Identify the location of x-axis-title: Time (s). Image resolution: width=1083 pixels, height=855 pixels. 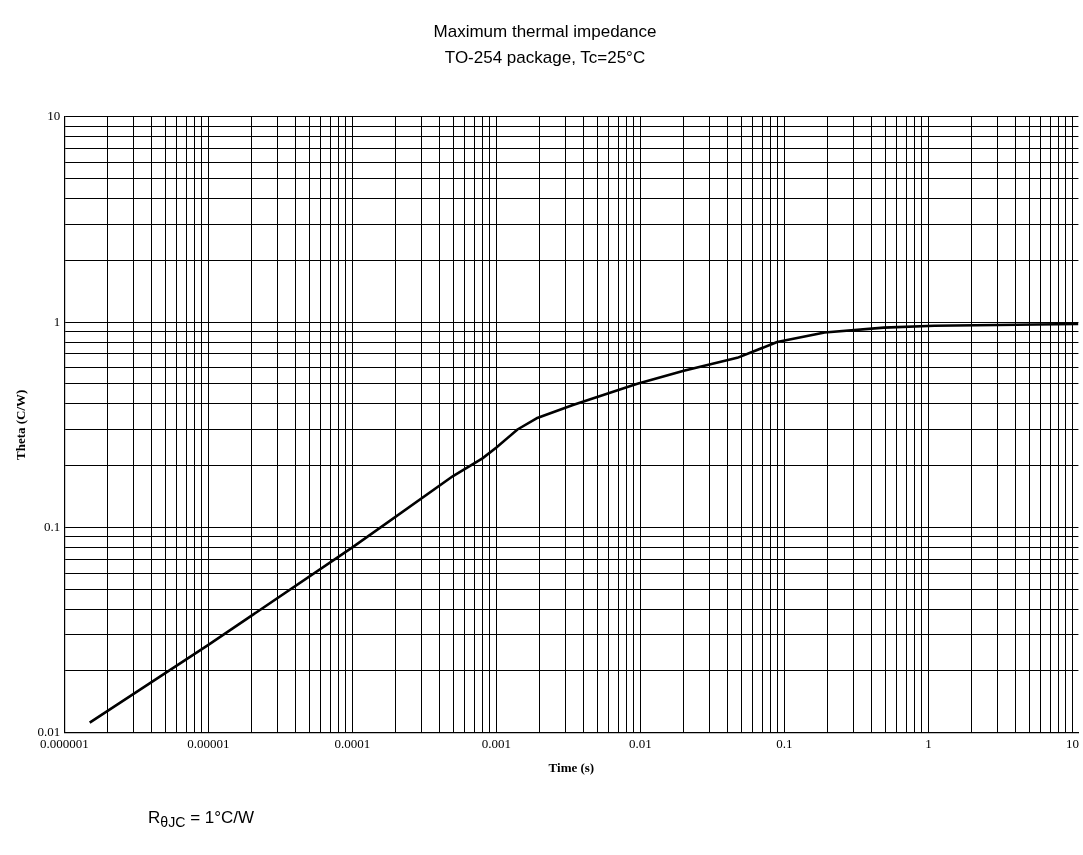
(571, 767).